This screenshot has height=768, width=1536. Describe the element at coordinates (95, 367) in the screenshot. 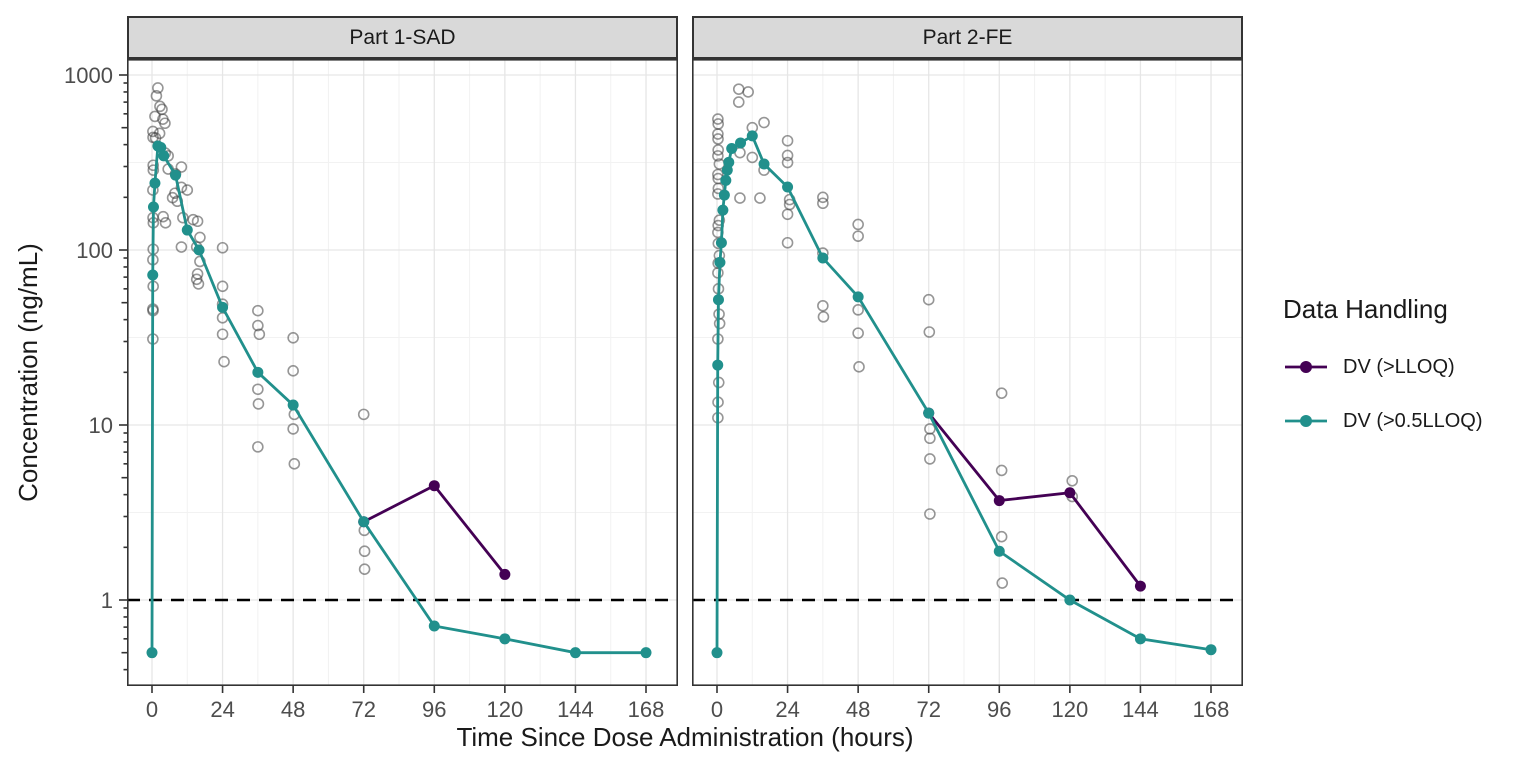

I see `y-axis: 1 10 100 1000` at that location.